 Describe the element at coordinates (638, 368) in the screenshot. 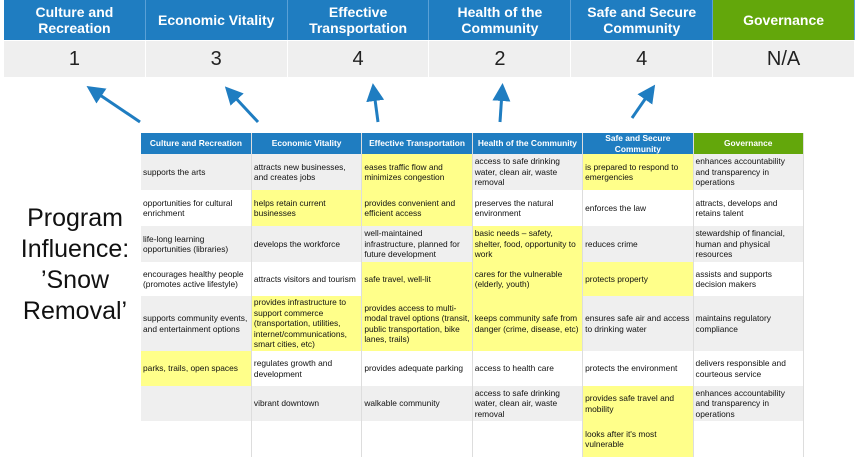

I see `table-cell: protects the environment` at that location.